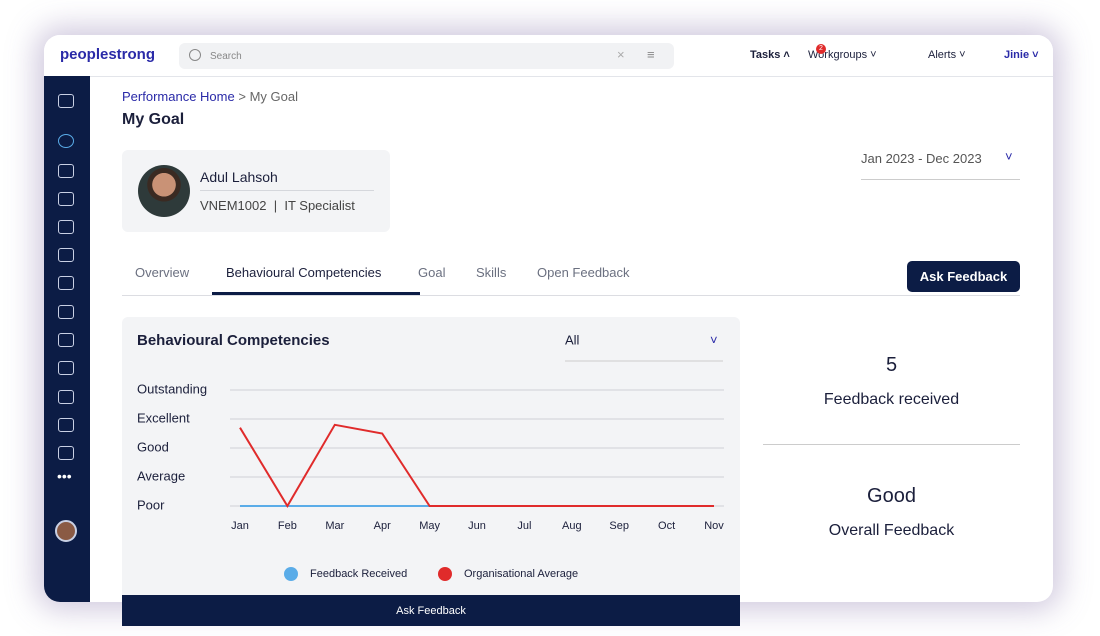 The height and width of the screenshot is (636, 1100). What do you see at coordinates (921, 158) in the screenshot?
I see `period-label: Jan 2023 - Dec 2023` at bounding box center [921, 158].